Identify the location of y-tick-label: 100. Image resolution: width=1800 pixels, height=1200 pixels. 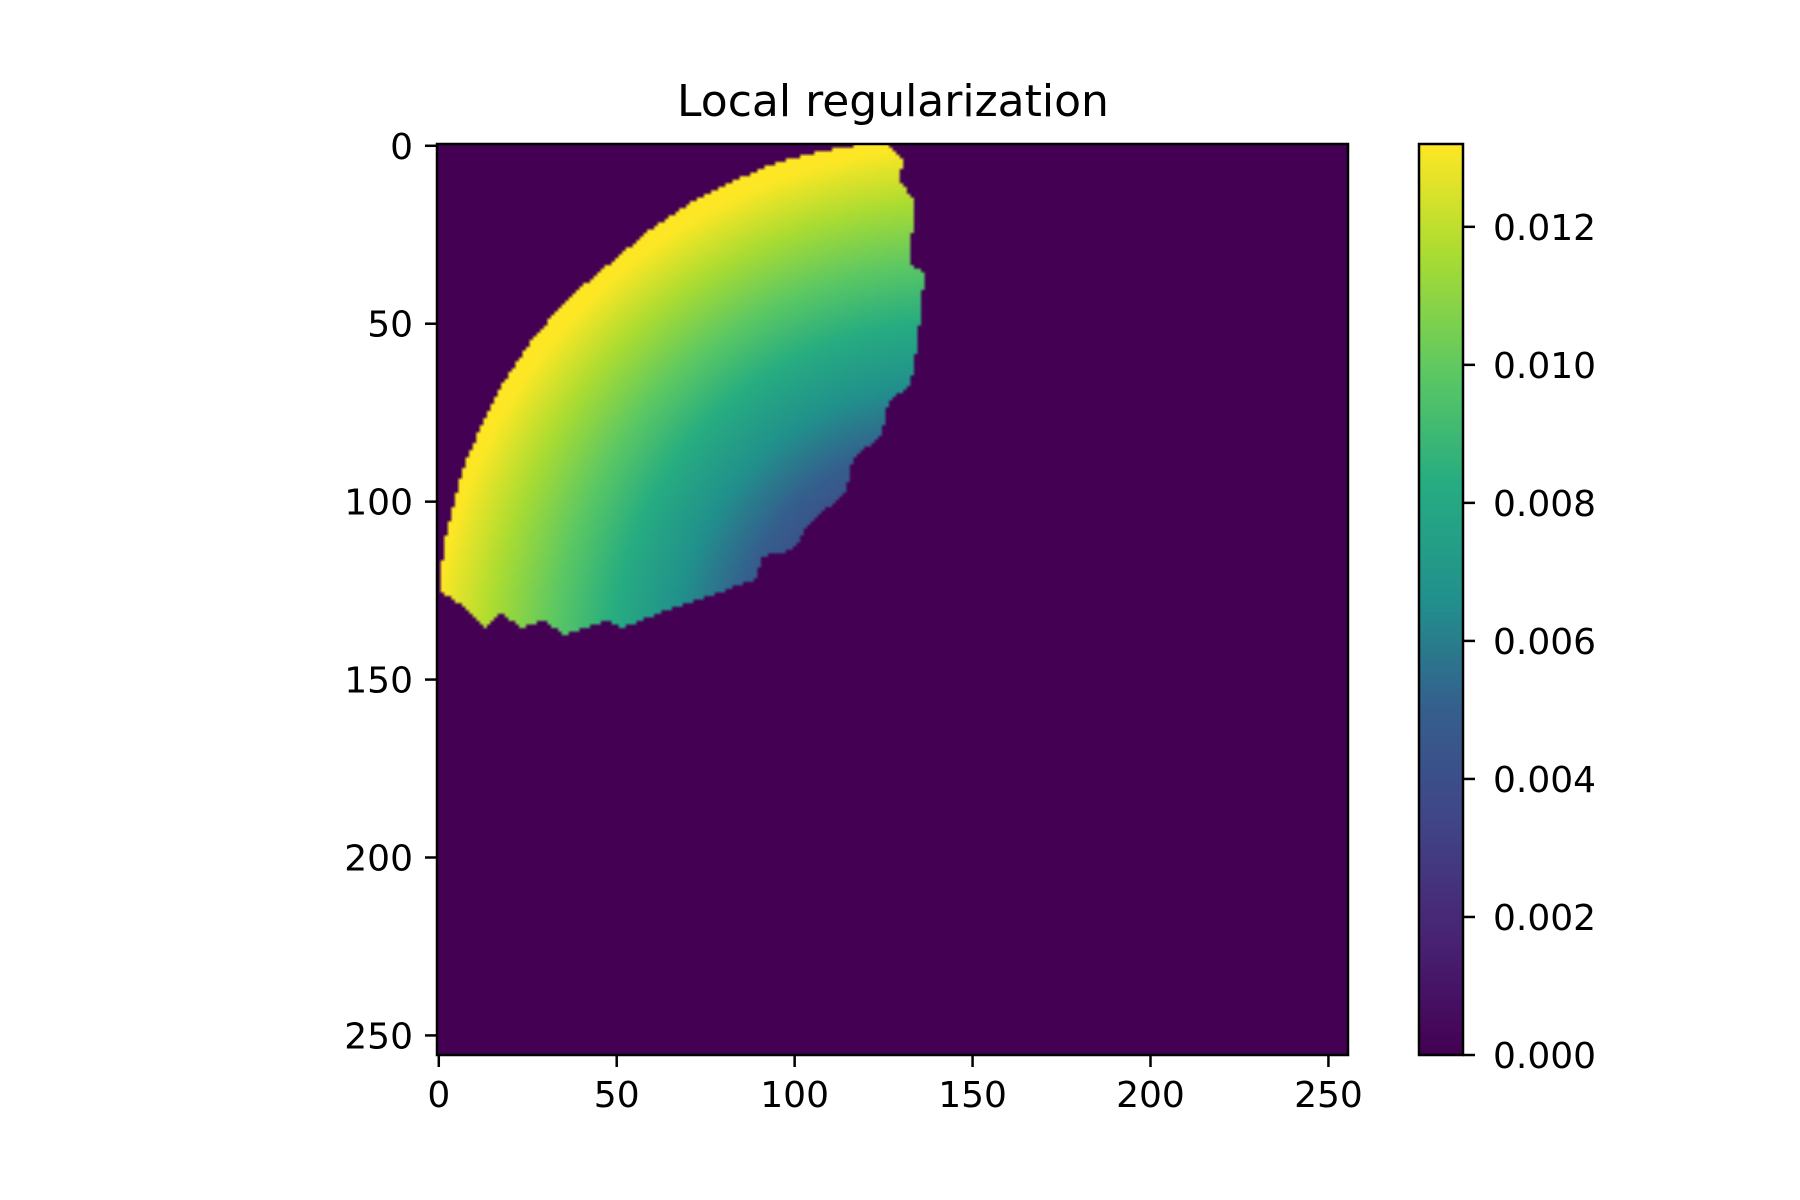
(378, 503).